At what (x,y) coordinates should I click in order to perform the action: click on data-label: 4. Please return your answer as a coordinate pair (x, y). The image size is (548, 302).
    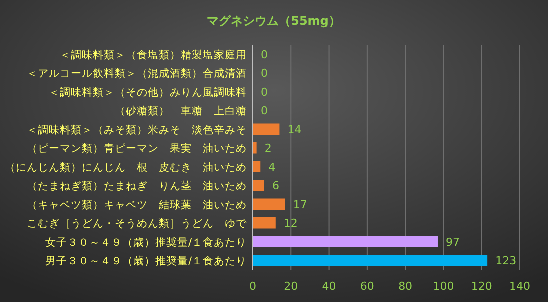
    Looking at the image, I should click on (272, 167).